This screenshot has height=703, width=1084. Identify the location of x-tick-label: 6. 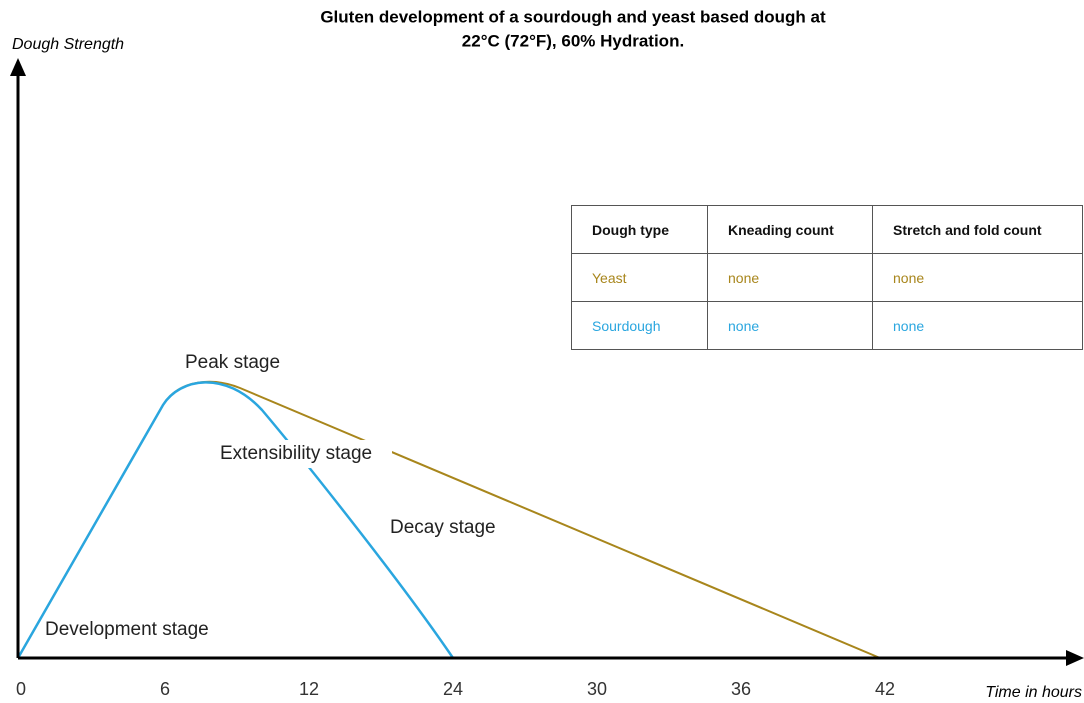
(165, 689).